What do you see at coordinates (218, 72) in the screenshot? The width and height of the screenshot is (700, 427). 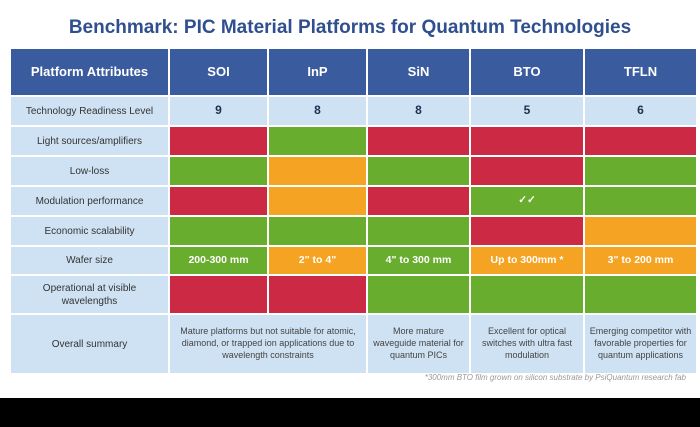 I see `column-header-soi: SOI` at bounding box center [218, 72].